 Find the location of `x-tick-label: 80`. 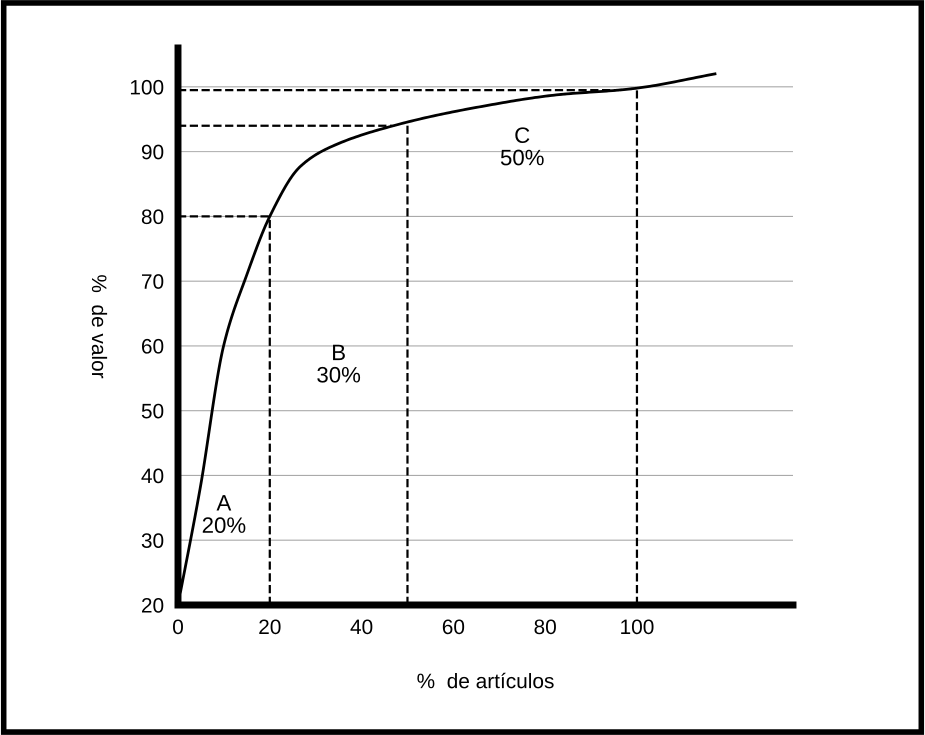

x-tick-label: 80 is located at coordinates (545, 626).